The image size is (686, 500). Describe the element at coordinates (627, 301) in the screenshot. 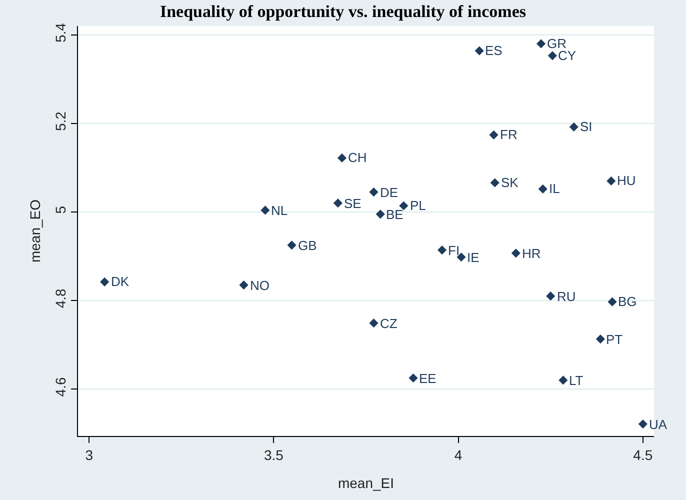

I see `annotation: BG` at that location.